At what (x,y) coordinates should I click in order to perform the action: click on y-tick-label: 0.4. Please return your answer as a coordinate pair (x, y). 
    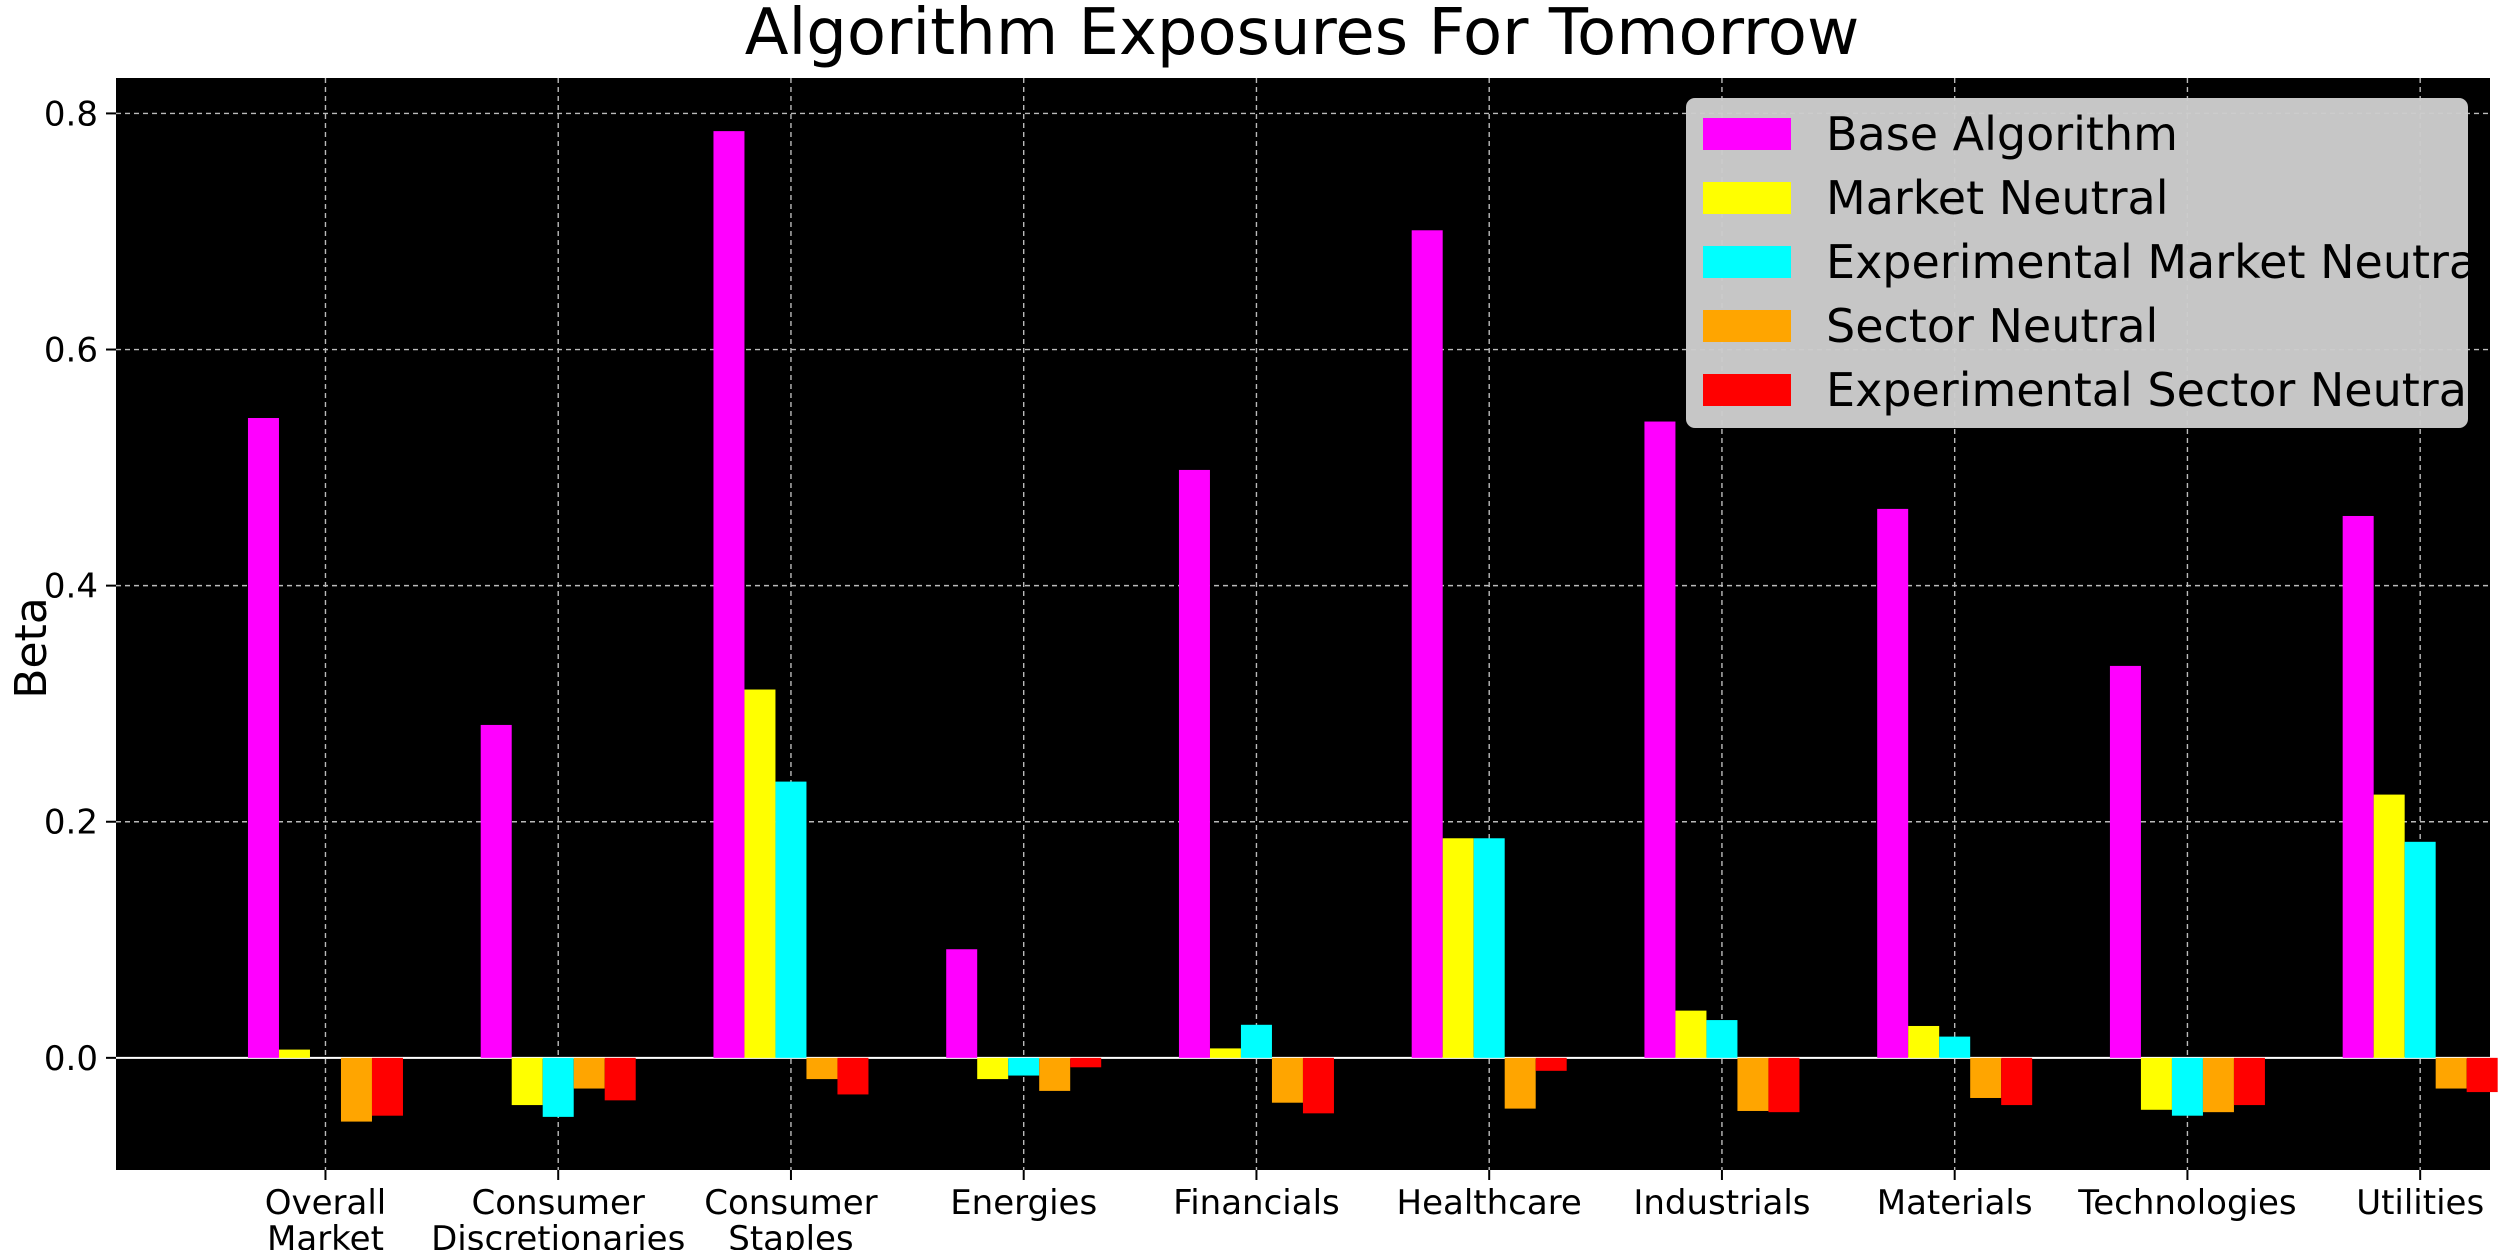
    Looking at the image, I should click on (71, 587).